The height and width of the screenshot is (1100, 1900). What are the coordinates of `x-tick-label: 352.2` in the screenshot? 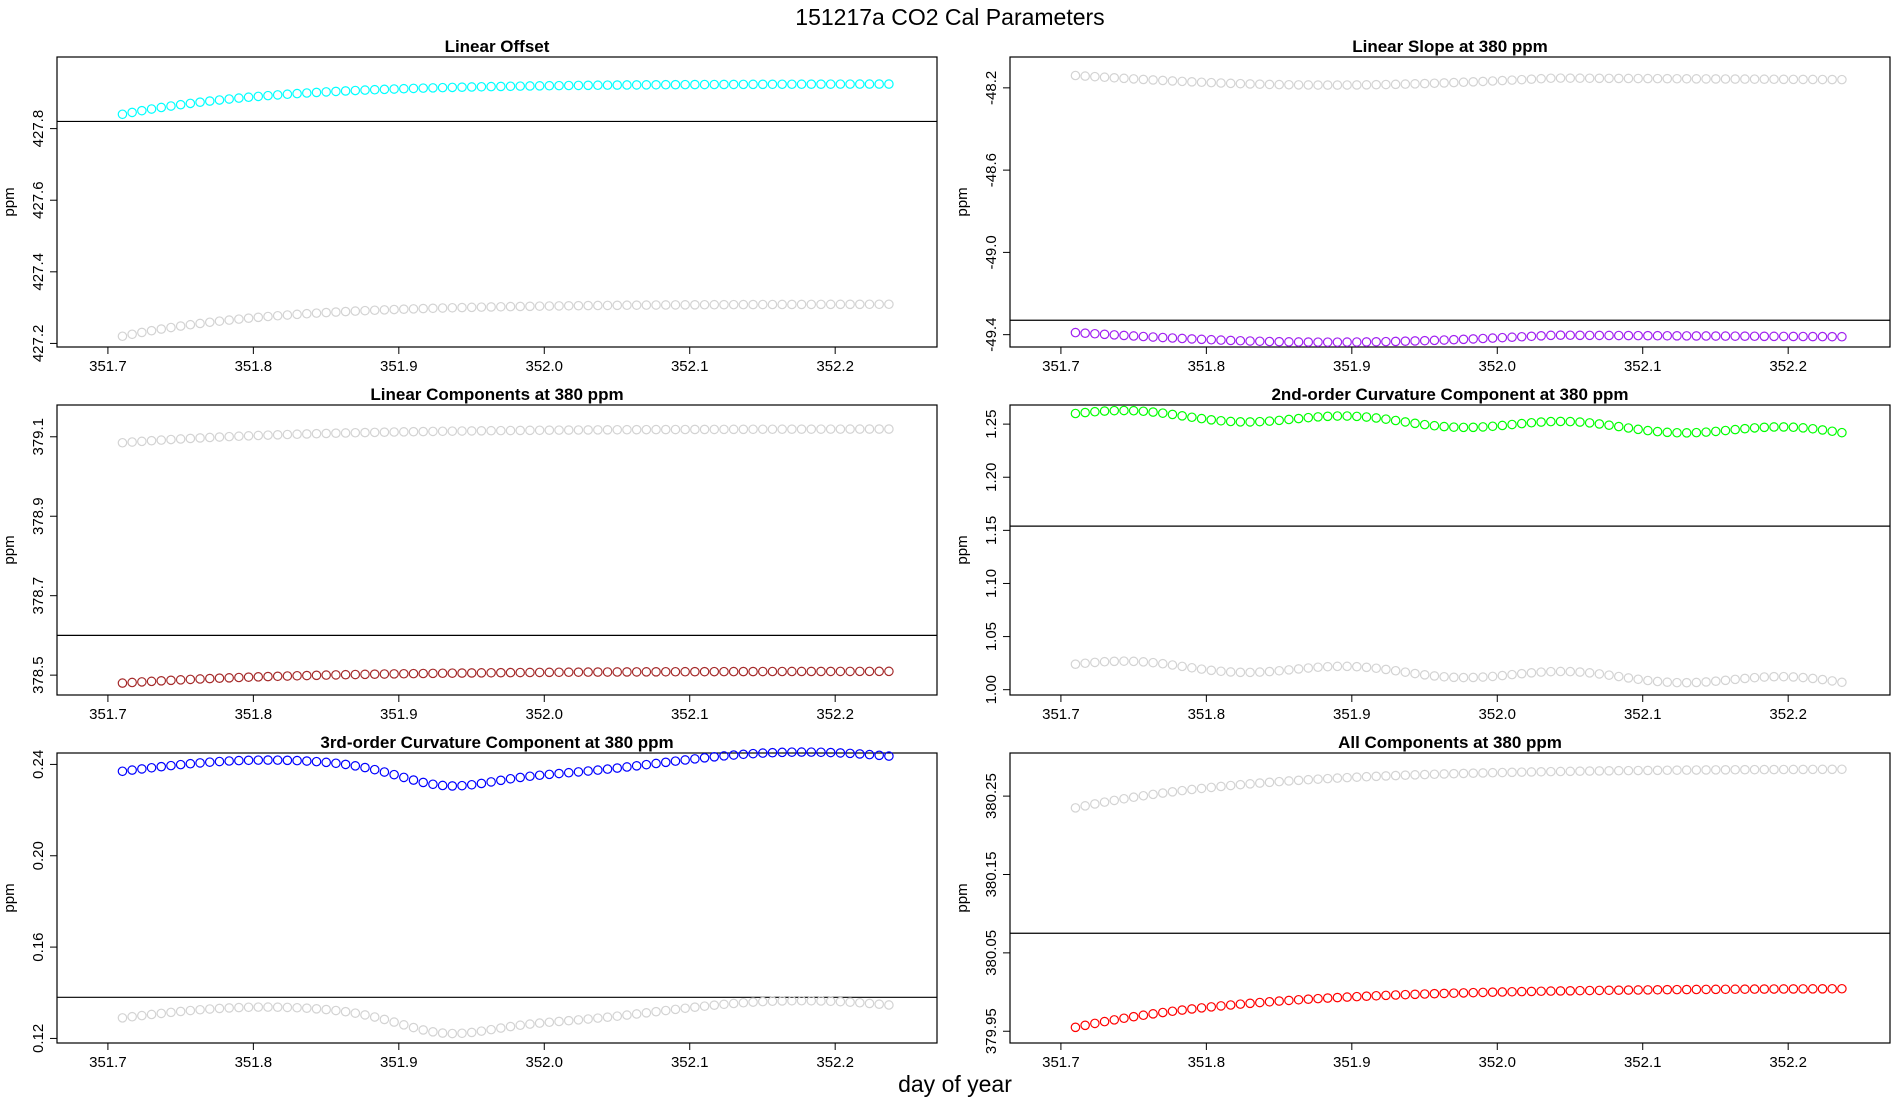 It's located at (1788, 366).